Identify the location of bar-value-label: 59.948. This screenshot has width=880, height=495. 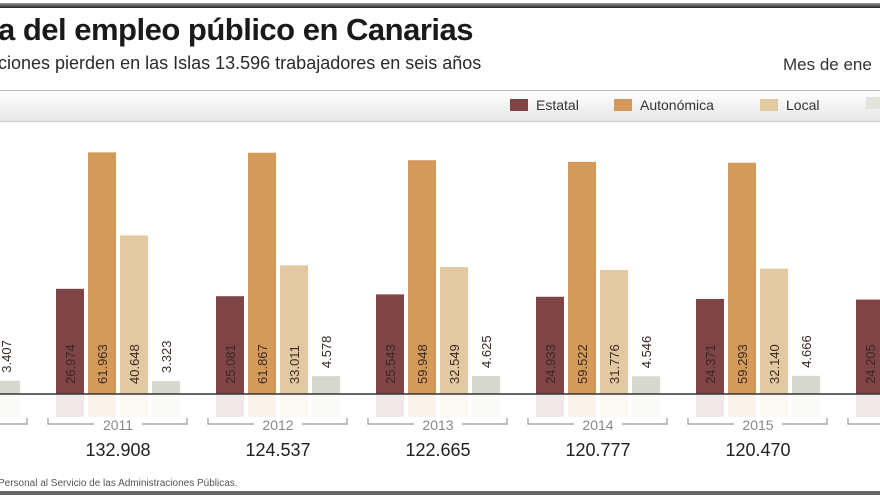
(422, 364).